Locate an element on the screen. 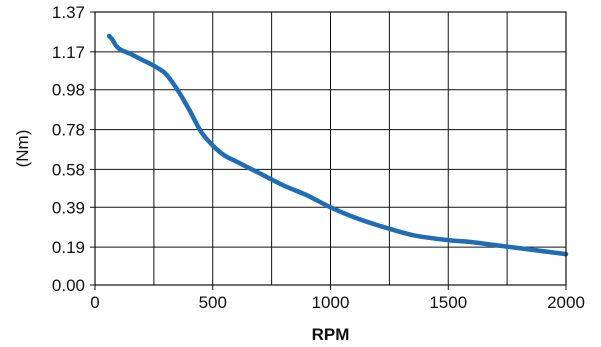 This screenshot has height=347, width=601. x-tick-label: 500 is located at coordinates (213, 302).